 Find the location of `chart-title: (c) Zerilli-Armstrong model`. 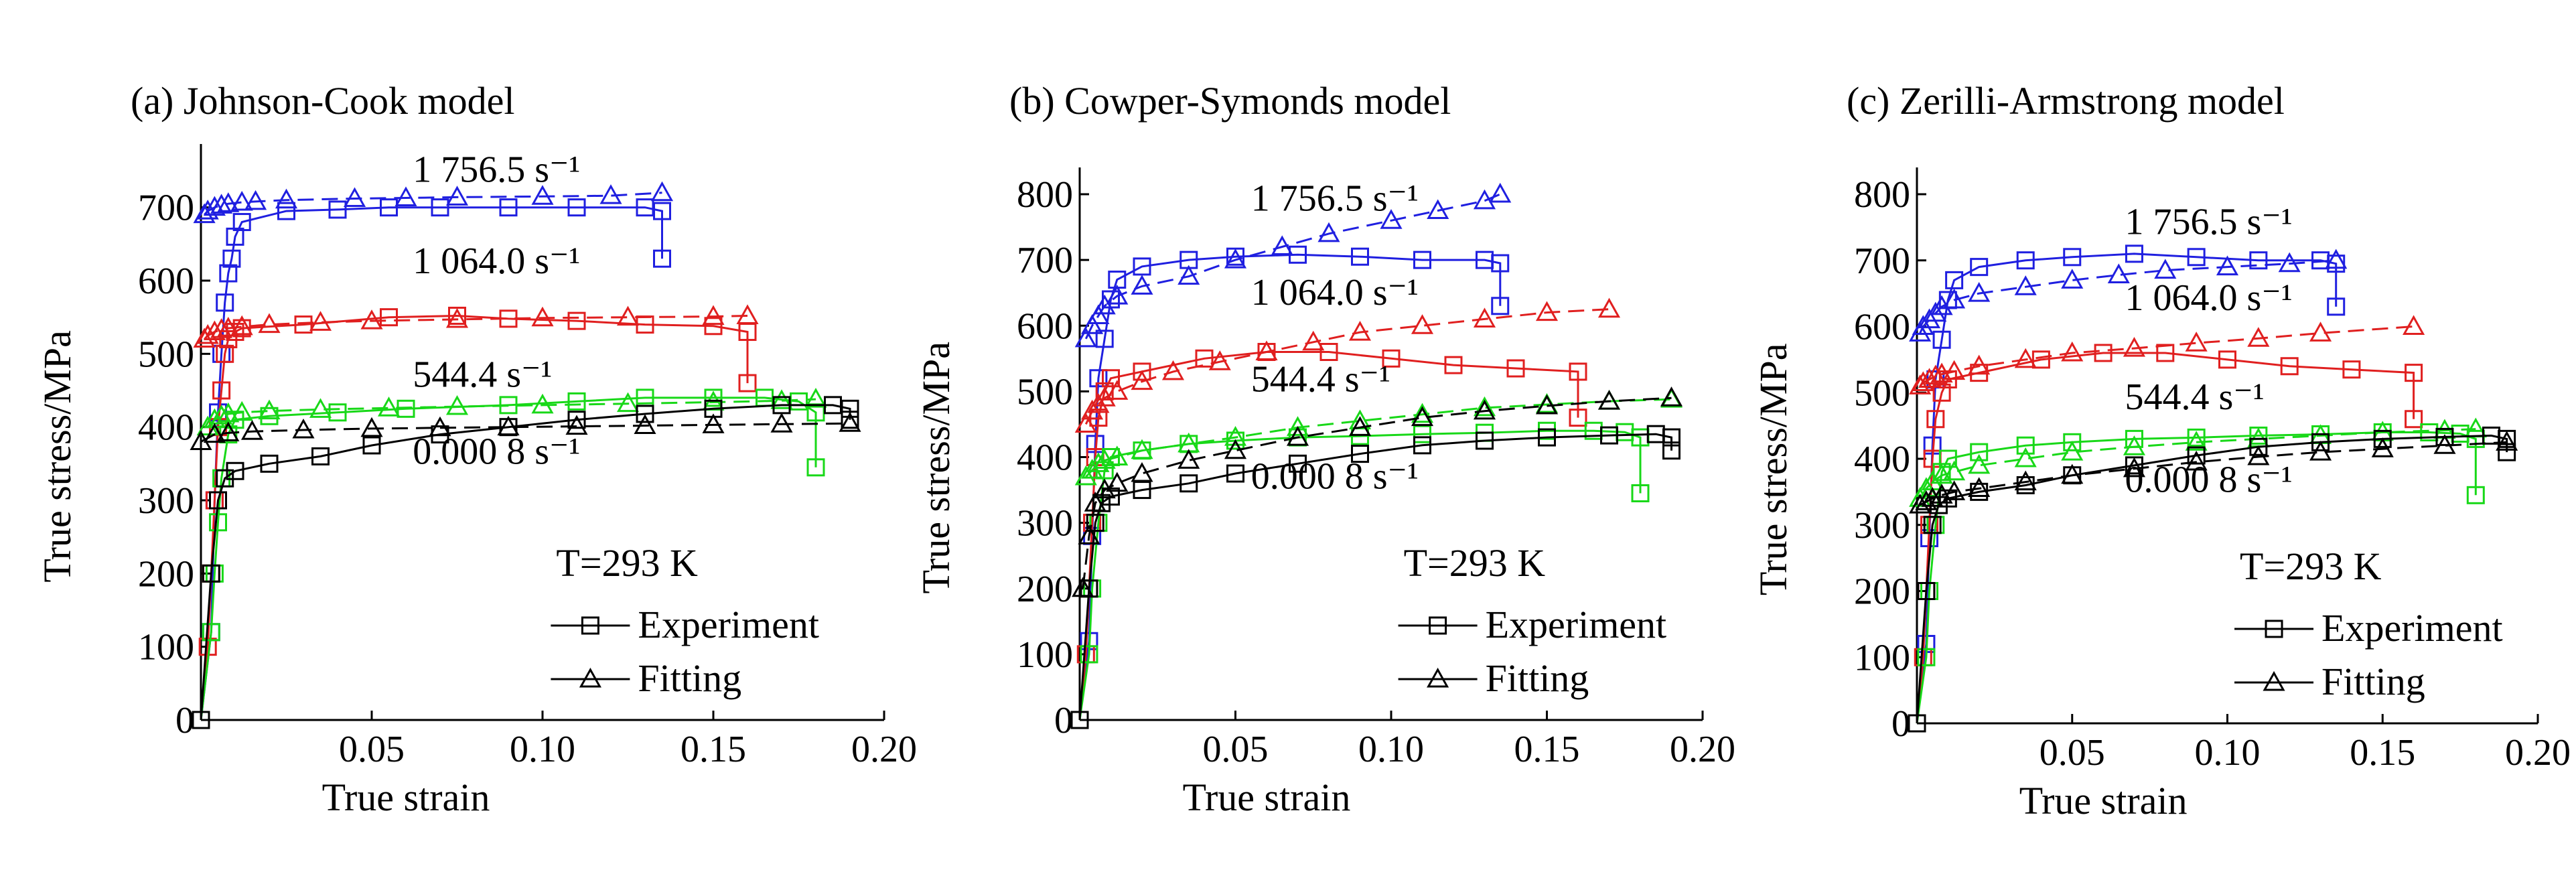

chart-title: (c) Zerilli-Armstrong model is located at coordinates (2066, 101).